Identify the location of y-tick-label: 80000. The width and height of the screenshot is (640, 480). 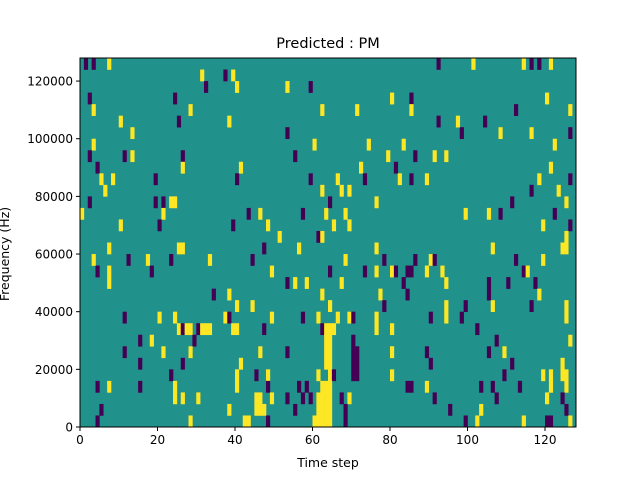
(54, 197).